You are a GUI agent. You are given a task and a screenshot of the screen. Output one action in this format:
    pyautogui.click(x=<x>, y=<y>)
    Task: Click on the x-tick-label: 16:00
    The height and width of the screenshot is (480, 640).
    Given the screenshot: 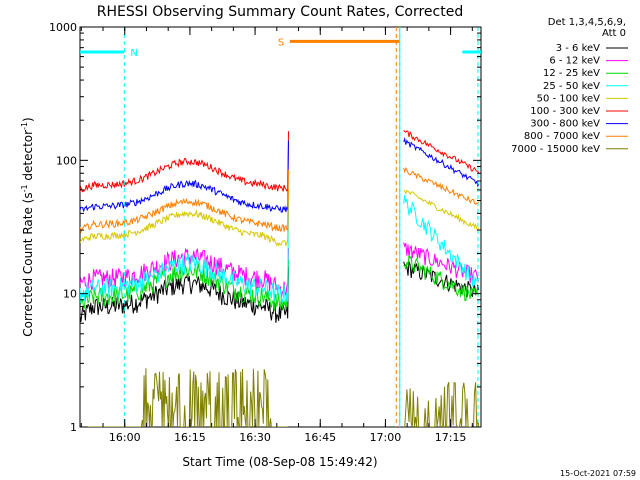 What is the action you would take?
    pyautogui.click(x=125, y=437)
    